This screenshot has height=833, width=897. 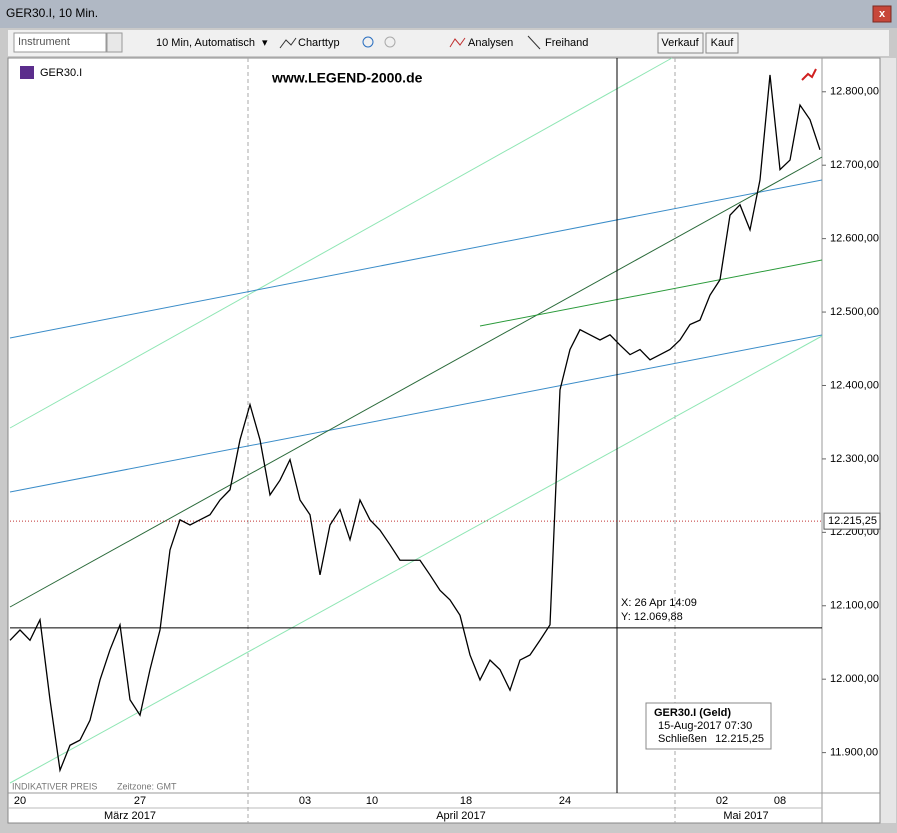 What do you see at coordinates (44, 42) in the screenshot?
I see `instrument-placeholder: Instrument` at bounding box center [44, 42].